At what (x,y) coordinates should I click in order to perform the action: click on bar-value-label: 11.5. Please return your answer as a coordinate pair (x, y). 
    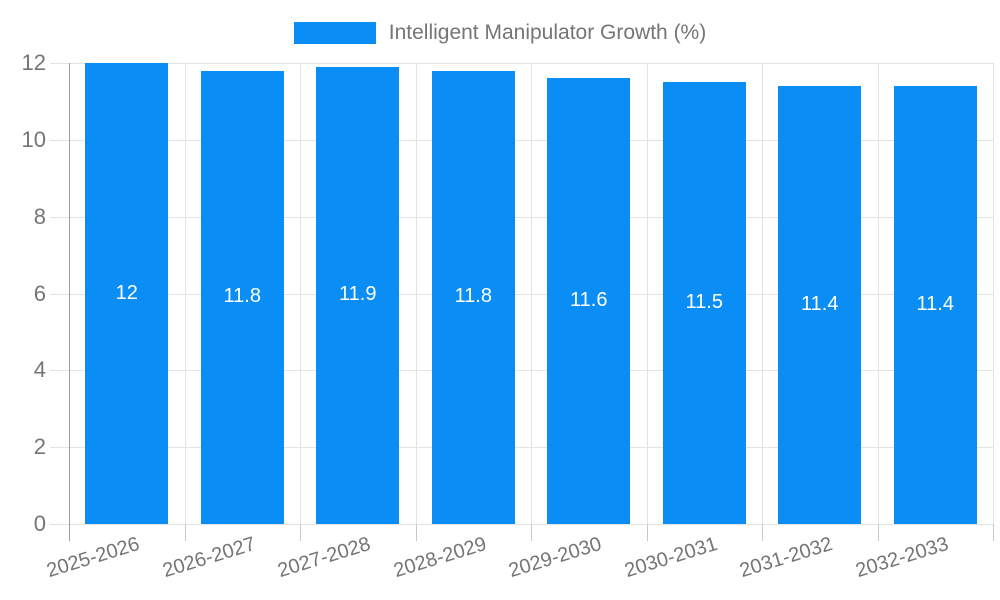
    Looking at the image, I should click on (704, 302).